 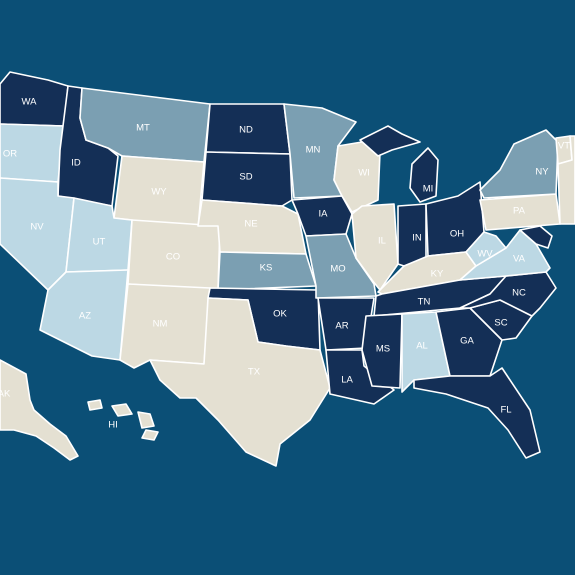 What do you see at coordinates (246, 130) in the screenshot?
I see `label-nd: ND` at bounding box center [246, 130].